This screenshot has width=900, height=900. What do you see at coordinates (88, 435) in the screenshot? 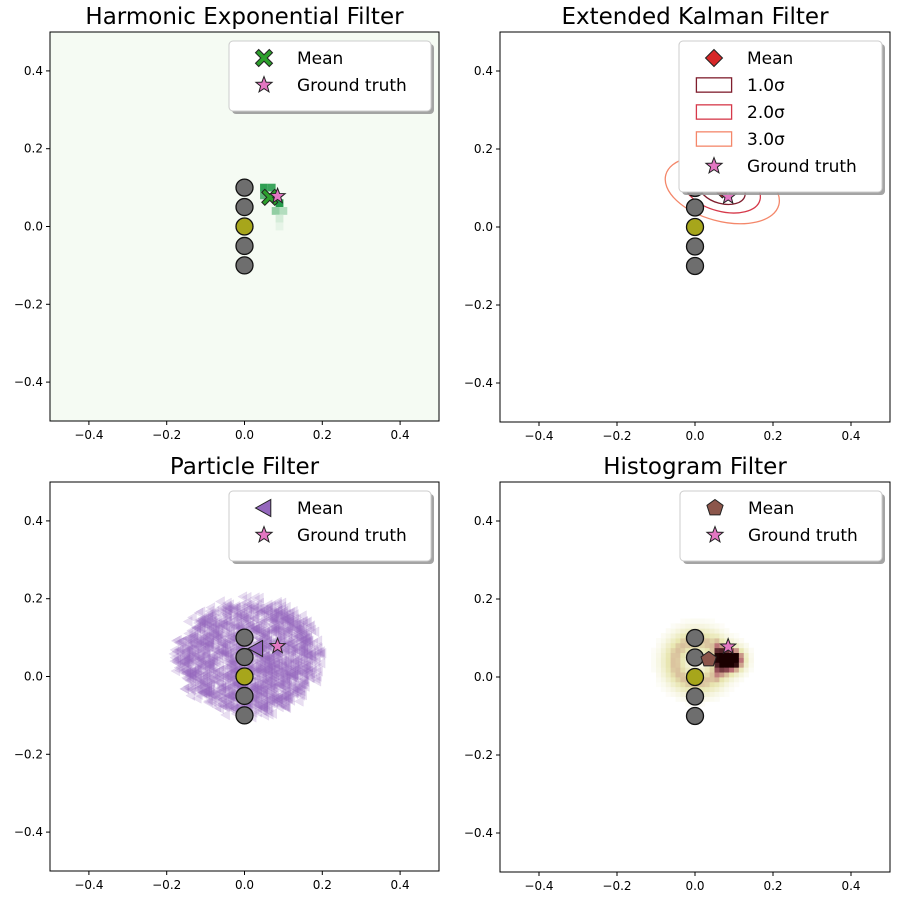
I see `x-tick-label: −0.4` at bounding box center [88, 435].